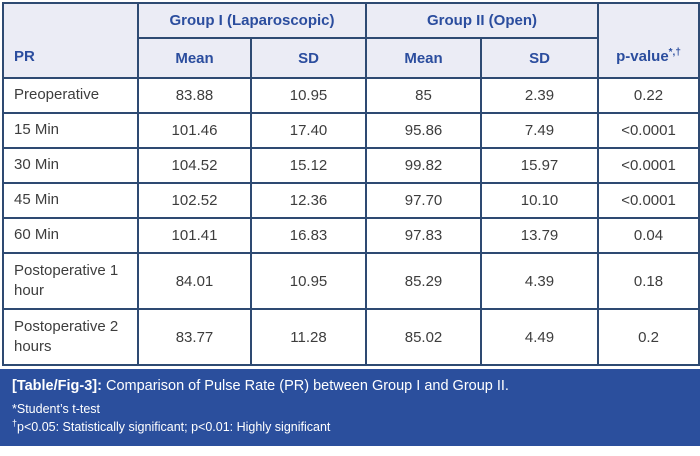  Describe the element at coordinates (648, 235) in the screenshot. I see `cell-pvalue: 0.04` at that location.